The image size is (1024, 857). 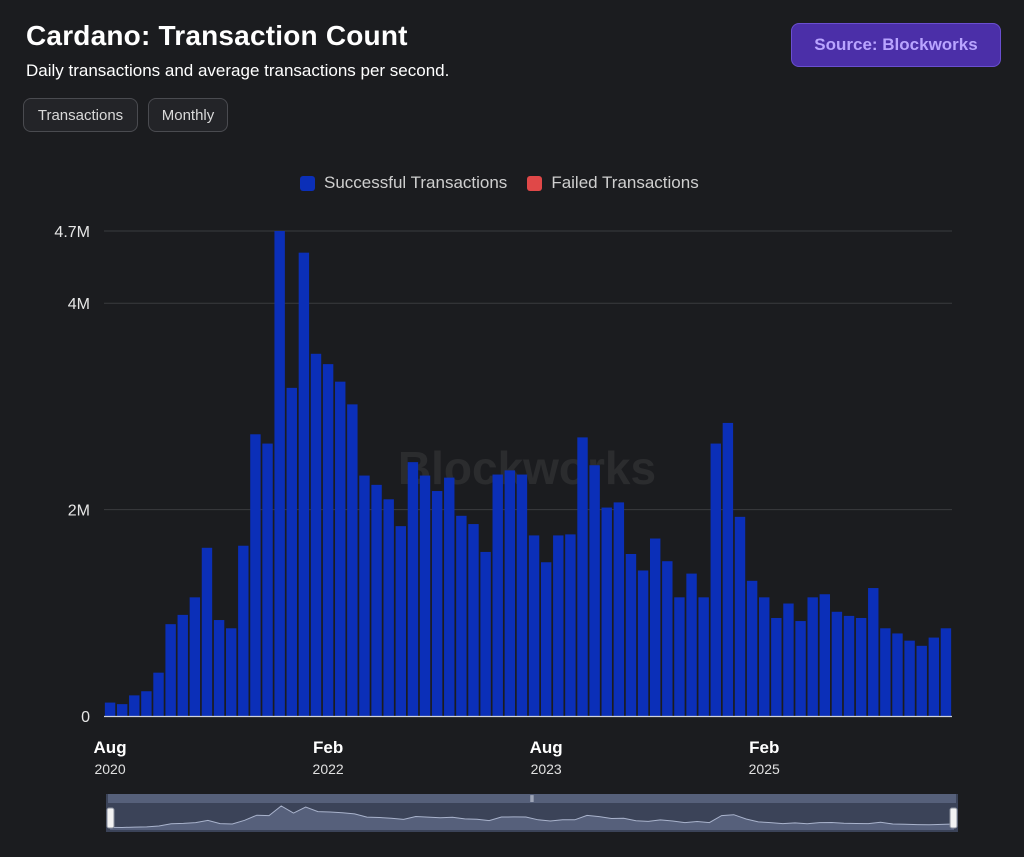 What do you see at coordinates (79, 304) in the screenshot?
I see `y-tick-label: 4M` at bounding box center [79, 304].